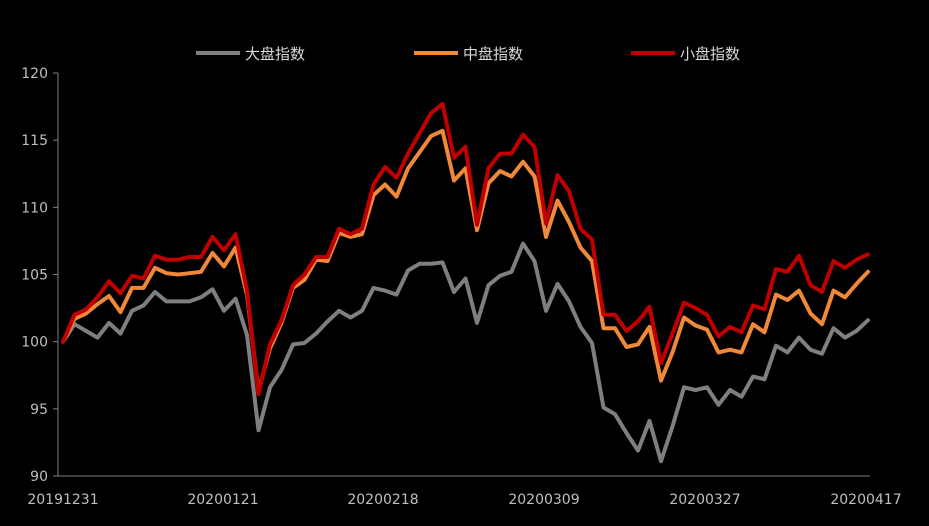 Image resolution: width=929 pixels, height=526 pixels. Describe the element at coordinates (34, 208) in the screenshot. I see `y-tick-label: 110` at that location.